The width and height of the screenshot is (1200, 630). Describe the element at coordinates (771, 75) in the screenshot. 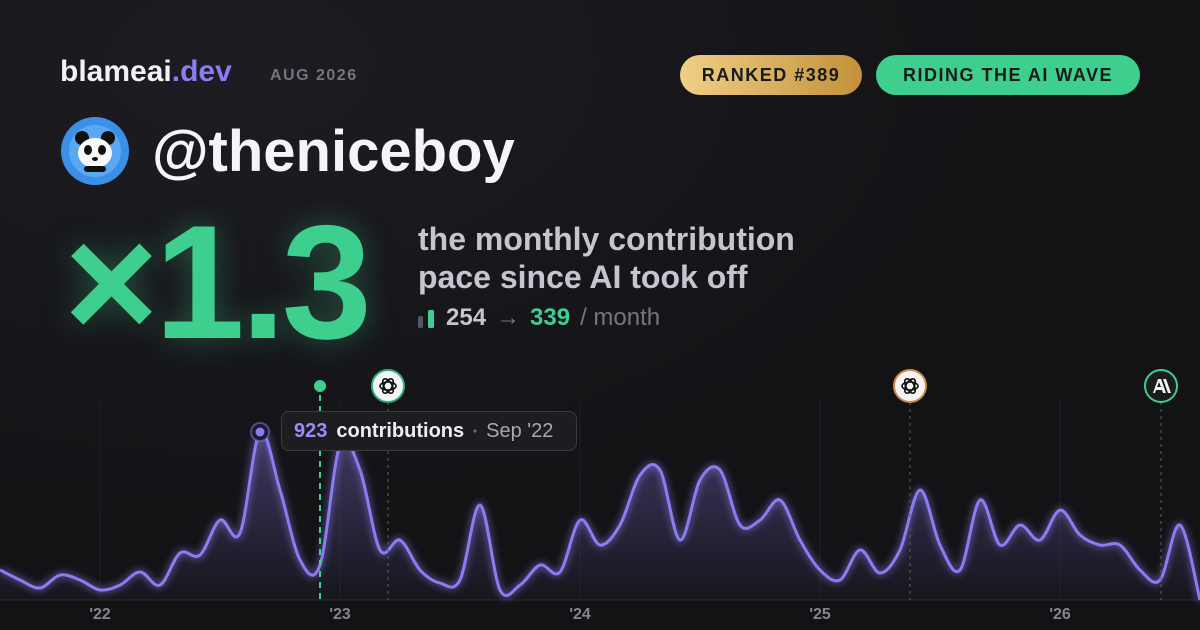

I see `rank-badge: RANKED #389` at that location.